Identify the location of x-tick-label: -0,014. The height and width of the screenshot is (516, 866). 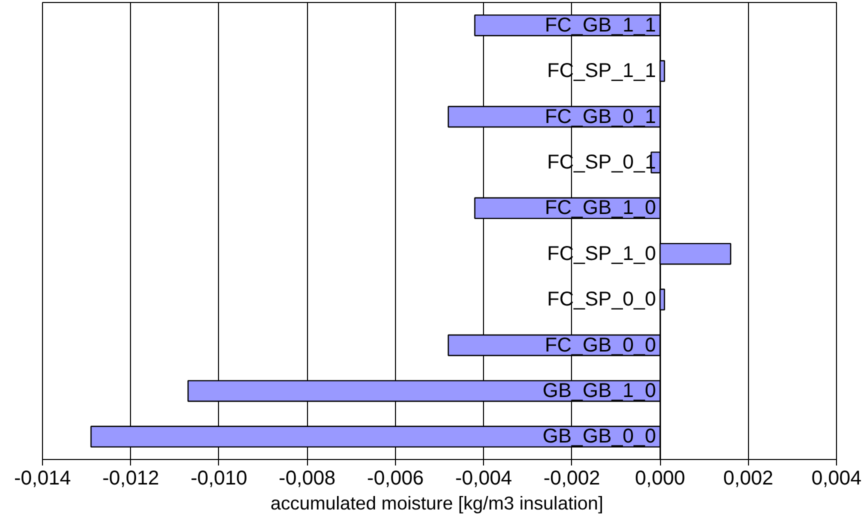
(42, 479).